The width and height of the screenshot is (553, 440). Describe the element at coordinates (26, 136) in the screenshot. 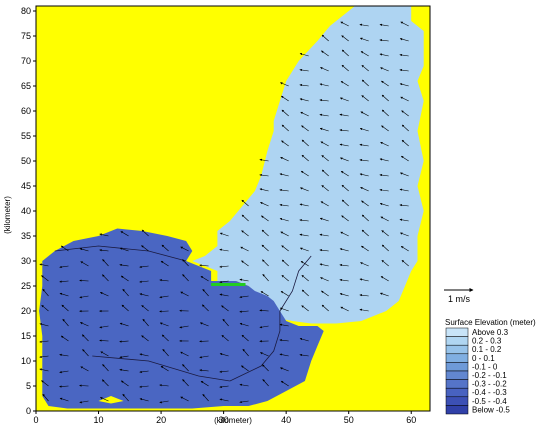

I see `y-tick-label: 55` at that location.